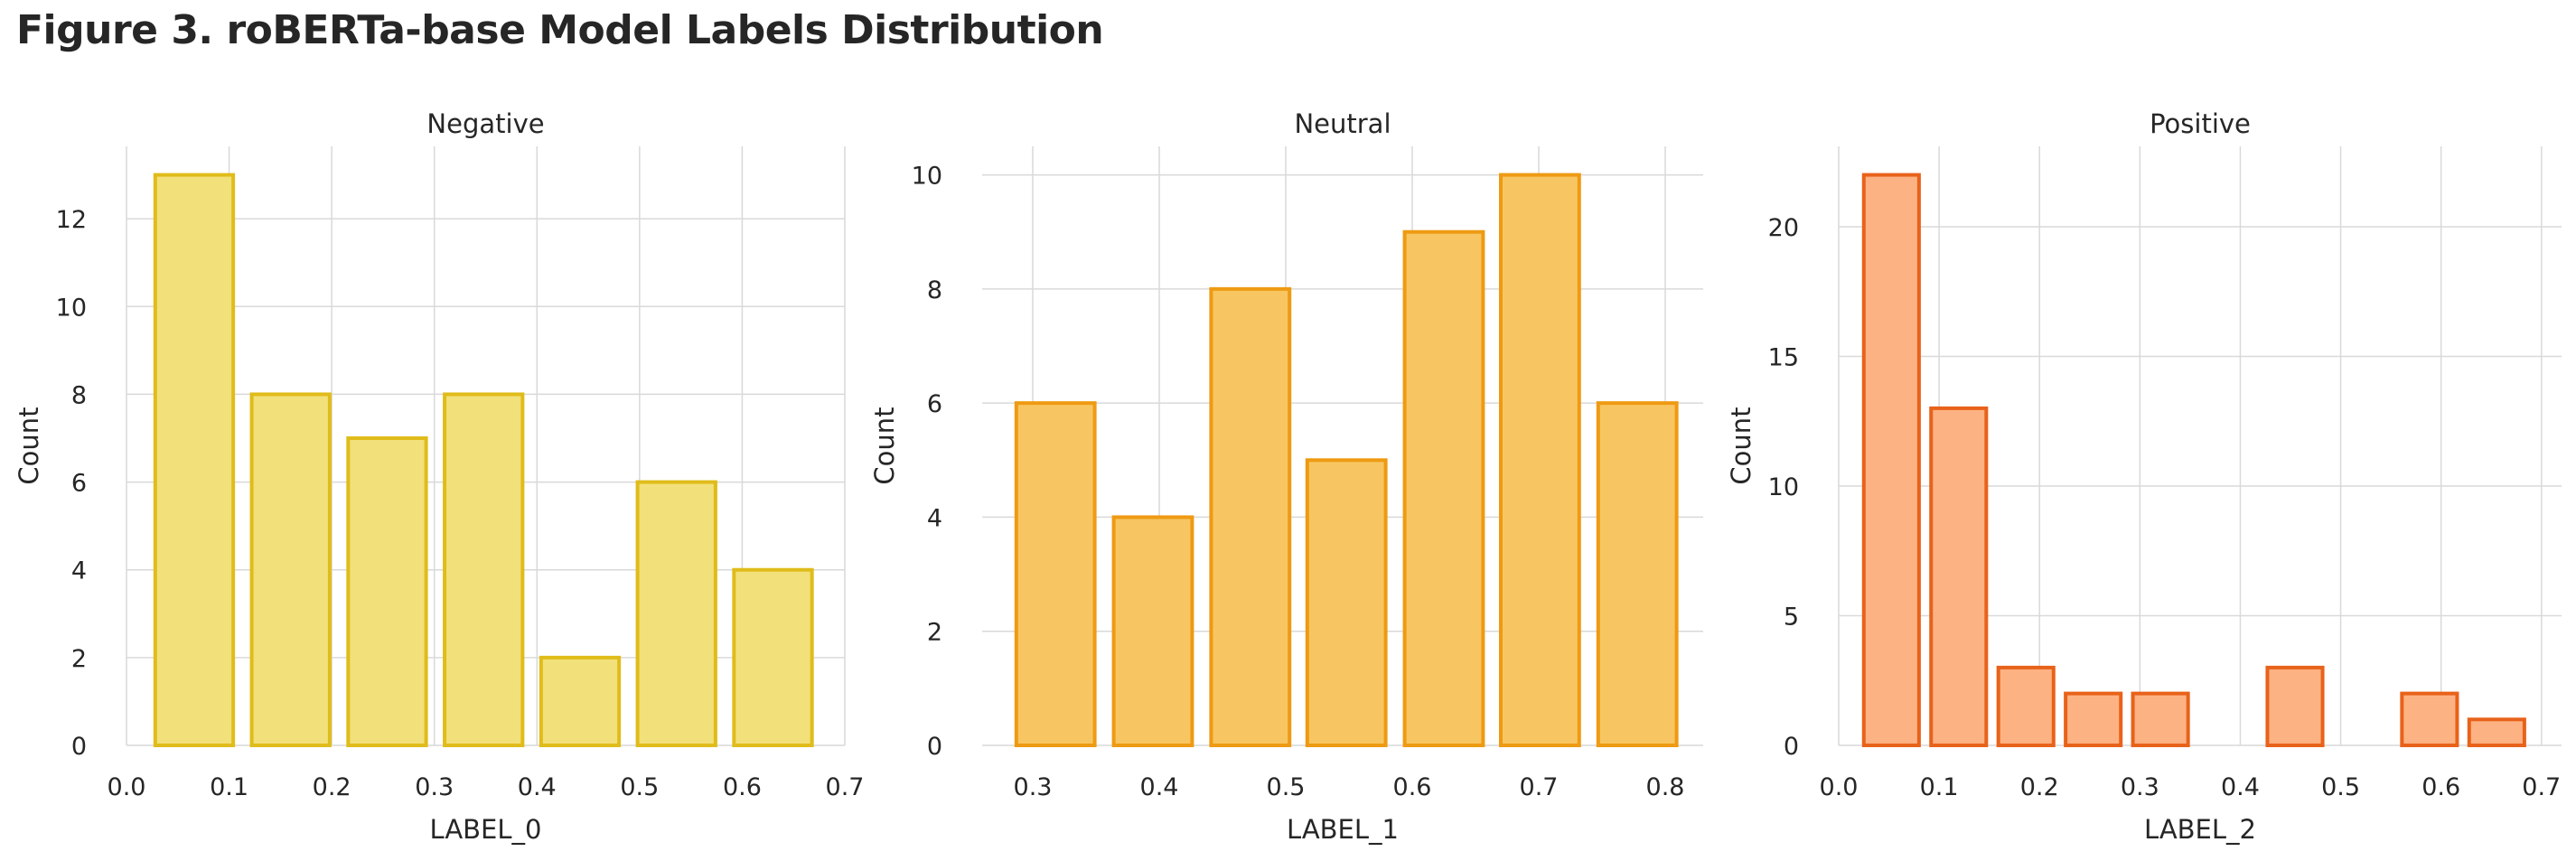 The height and width of the screenshot is (861, 2576). Describe the element at coordinates (1783, 357) in the screenshot. I see `positive-ytick-label: 15` at that location.